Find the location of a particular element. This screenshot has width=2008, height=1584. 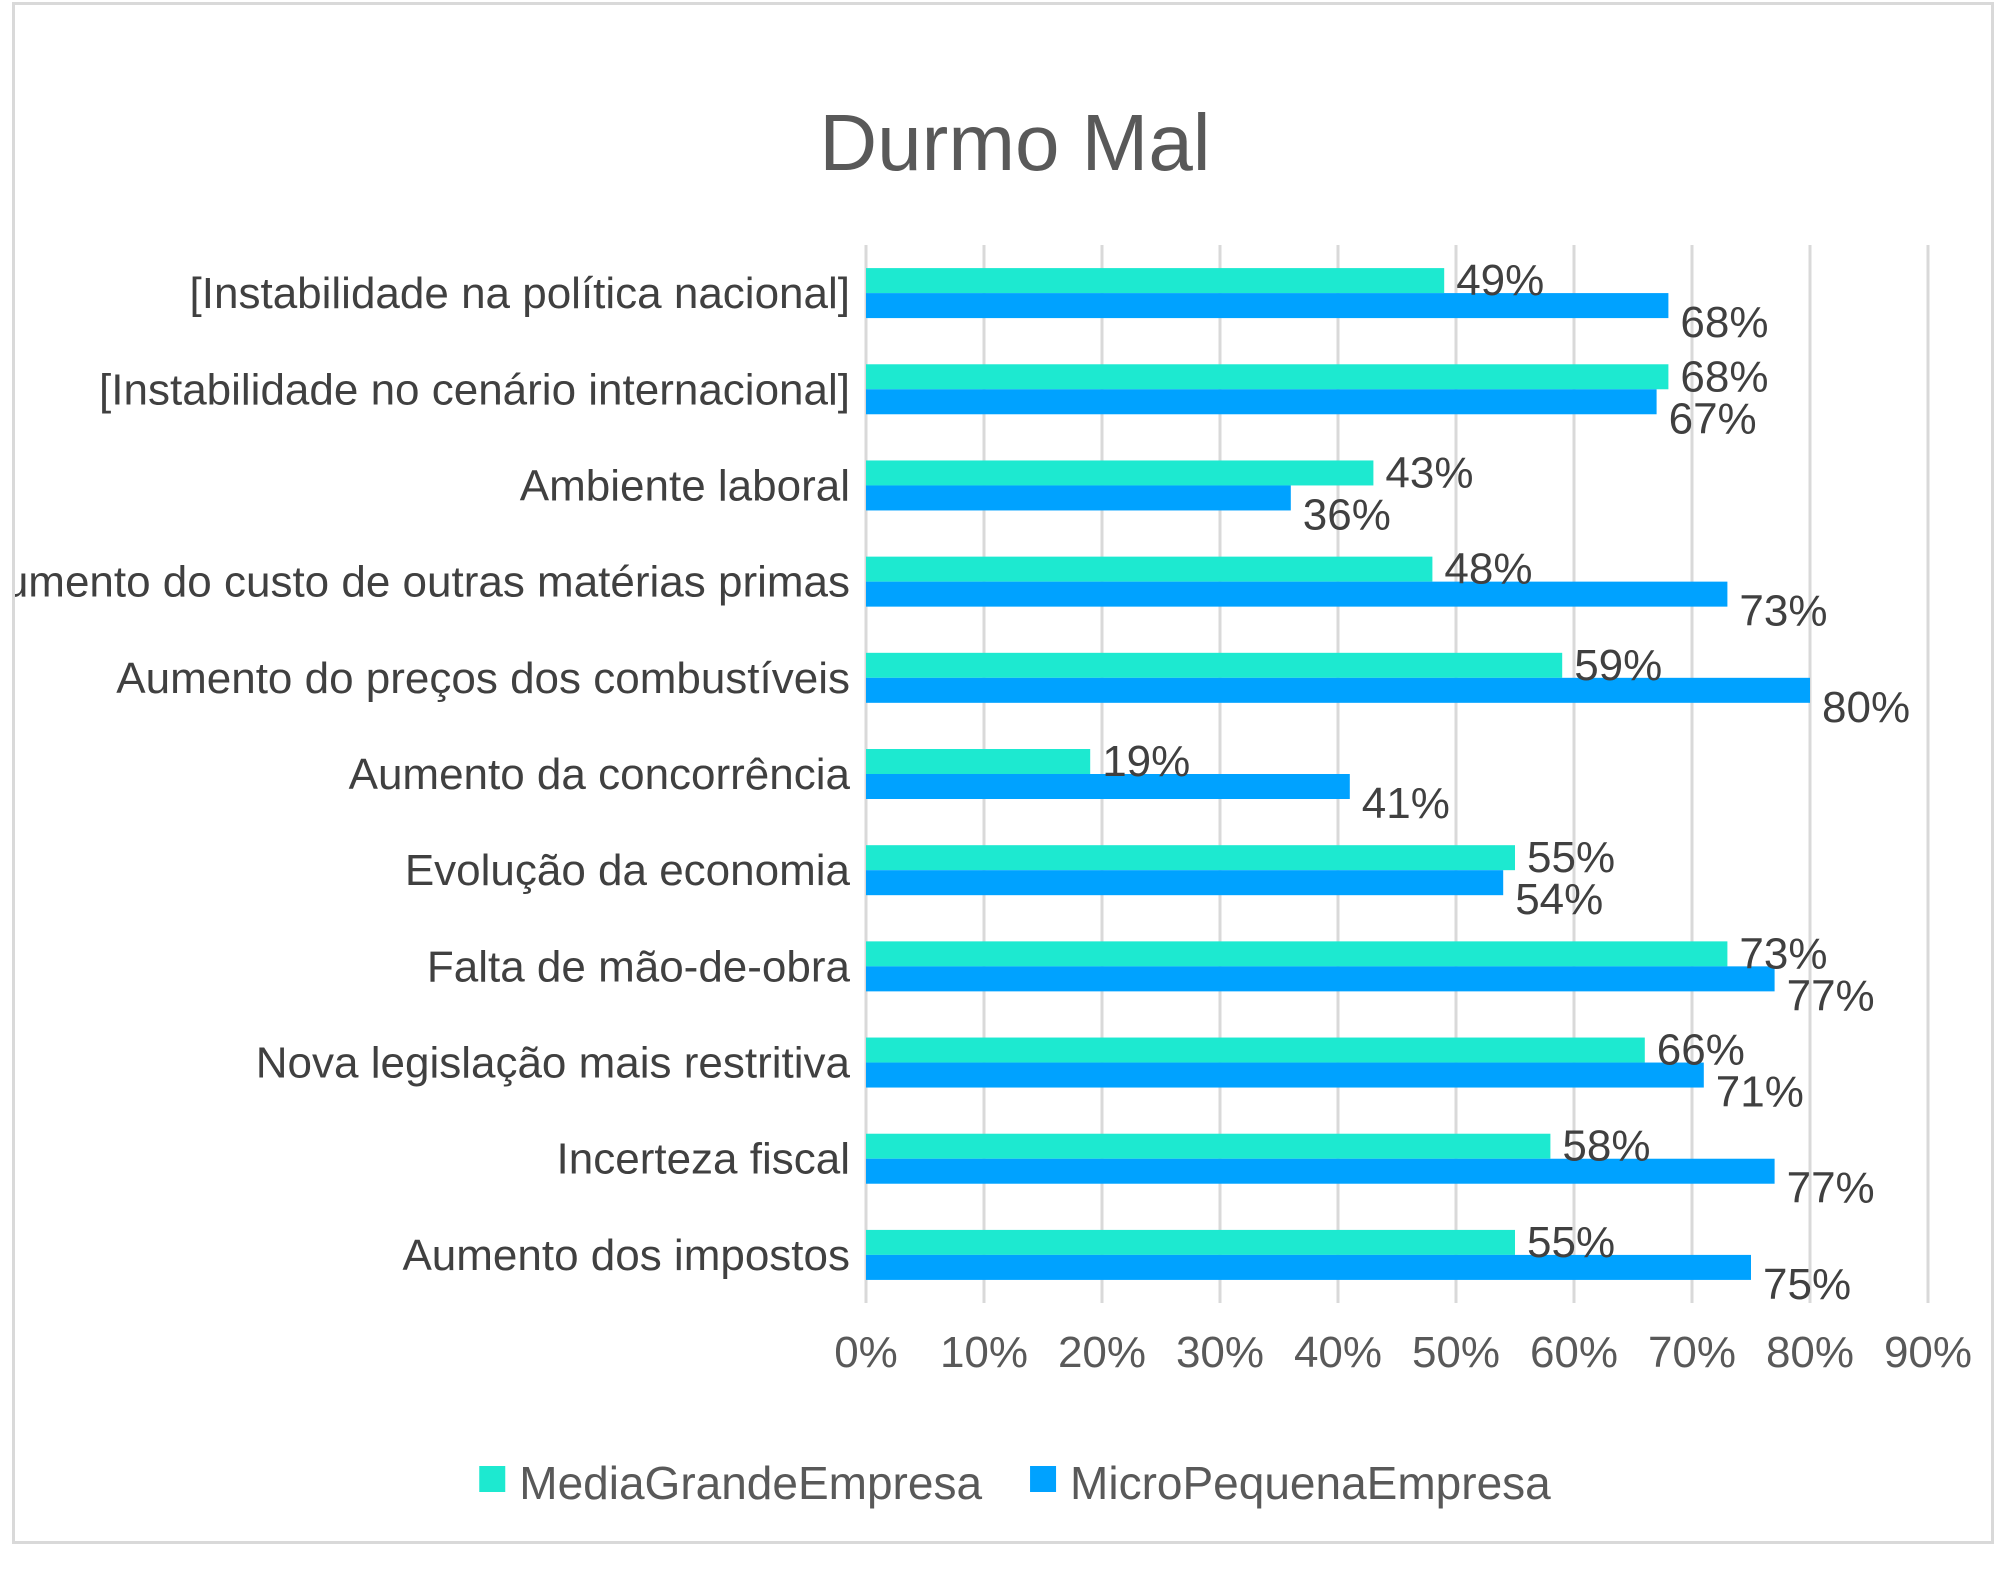

category-label: Nova legislação mais restritiva is located at coordinates (553, 1063).